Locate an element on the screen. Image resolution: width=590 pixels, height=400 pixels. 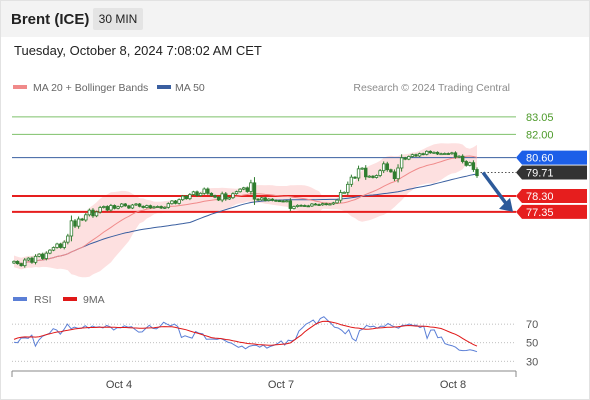
rsi-tick-label: 50 is located at coordinates (532, 344).